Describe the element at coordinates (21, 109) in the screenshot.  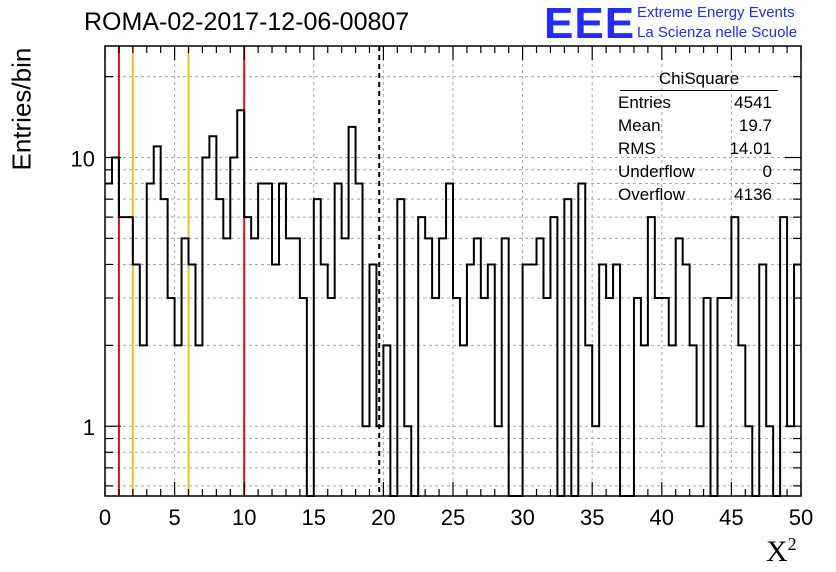
I see `y-axis-label: Entries/bin` at that location.